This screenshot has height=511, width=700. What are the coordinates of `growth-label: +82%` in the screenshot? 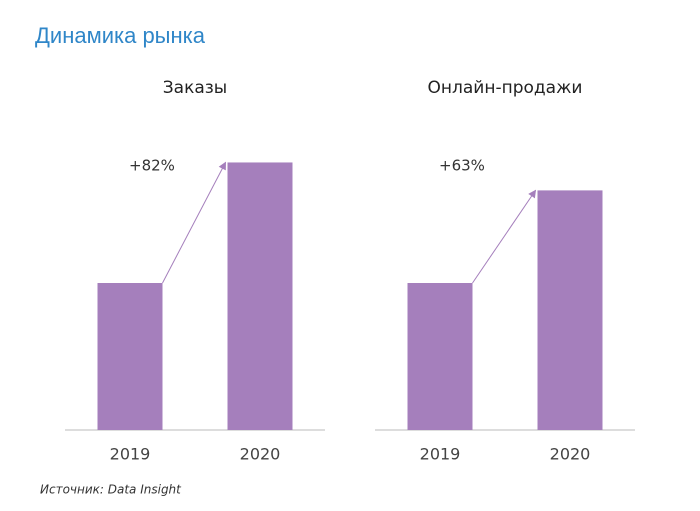 It's located at (152, 166).